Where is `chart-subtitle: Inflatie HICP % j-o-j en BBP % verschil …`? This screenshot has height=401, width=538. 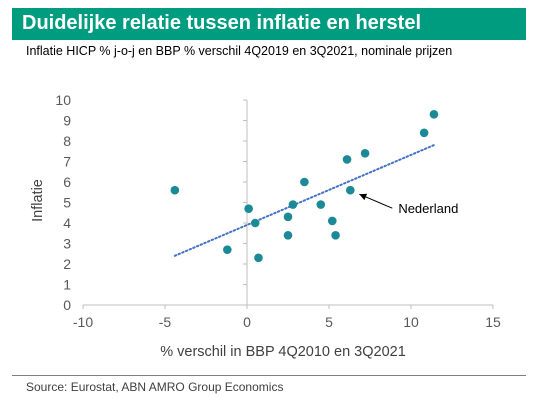 chart-subtitle: Inflatie HICP % j-o-j en BBP % verschil … is located at coordinates (239, 51).